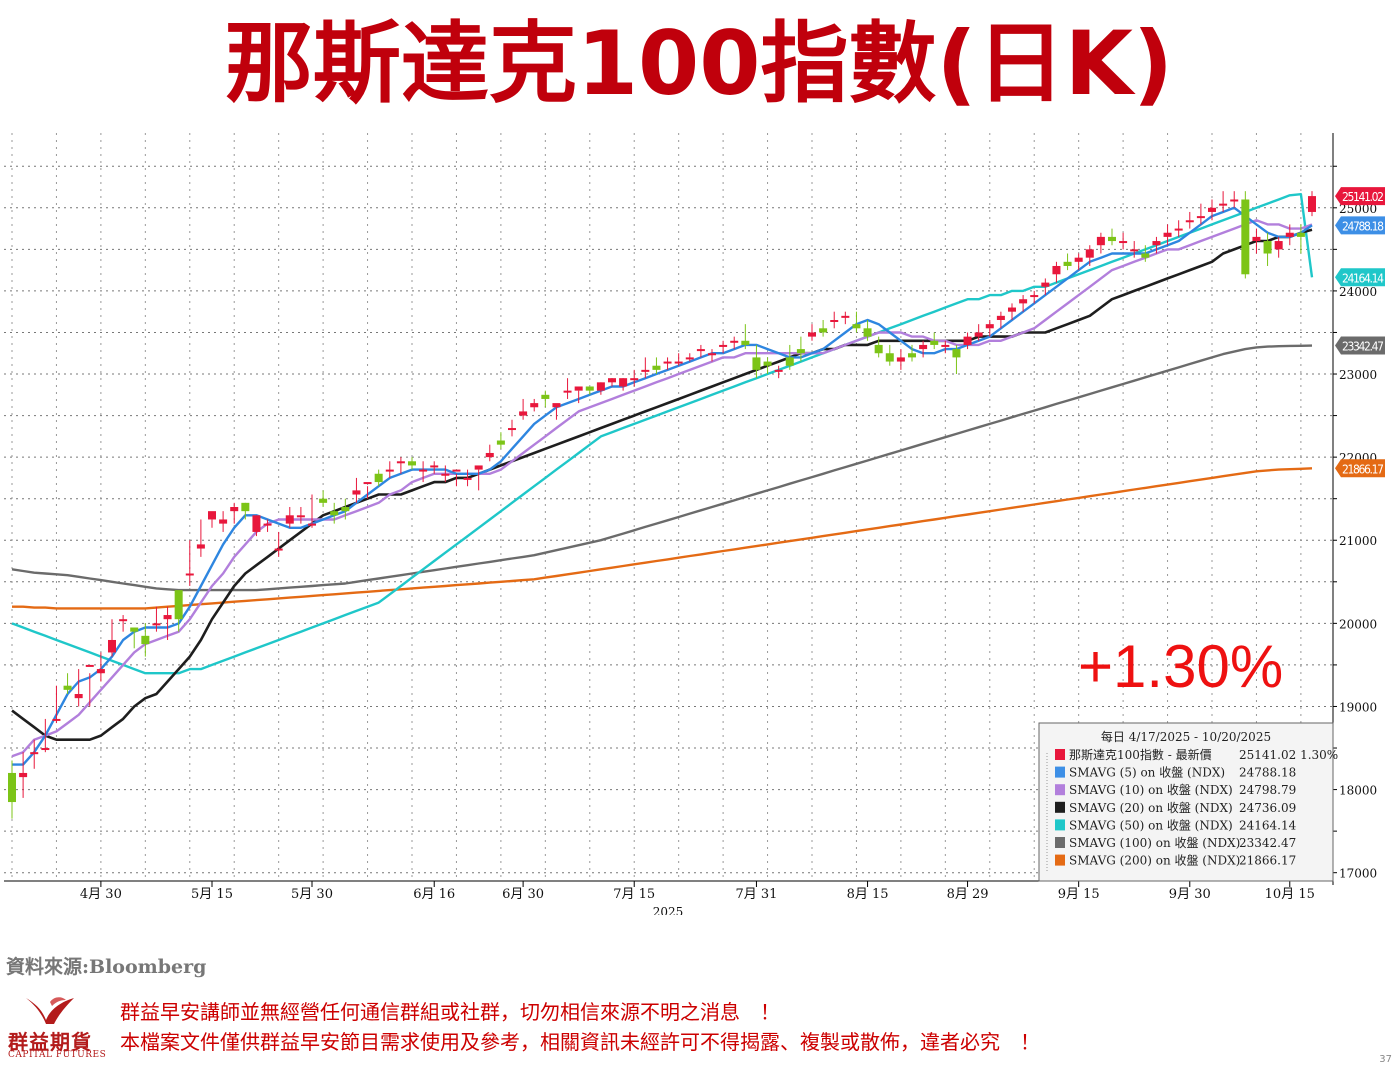  What do you see at coordinates (1154, 861) in the screenshot?
I see `legend-entry-label: SMAVG (200) on 收盤 (NDX)` at bounding box center [1154, 861].